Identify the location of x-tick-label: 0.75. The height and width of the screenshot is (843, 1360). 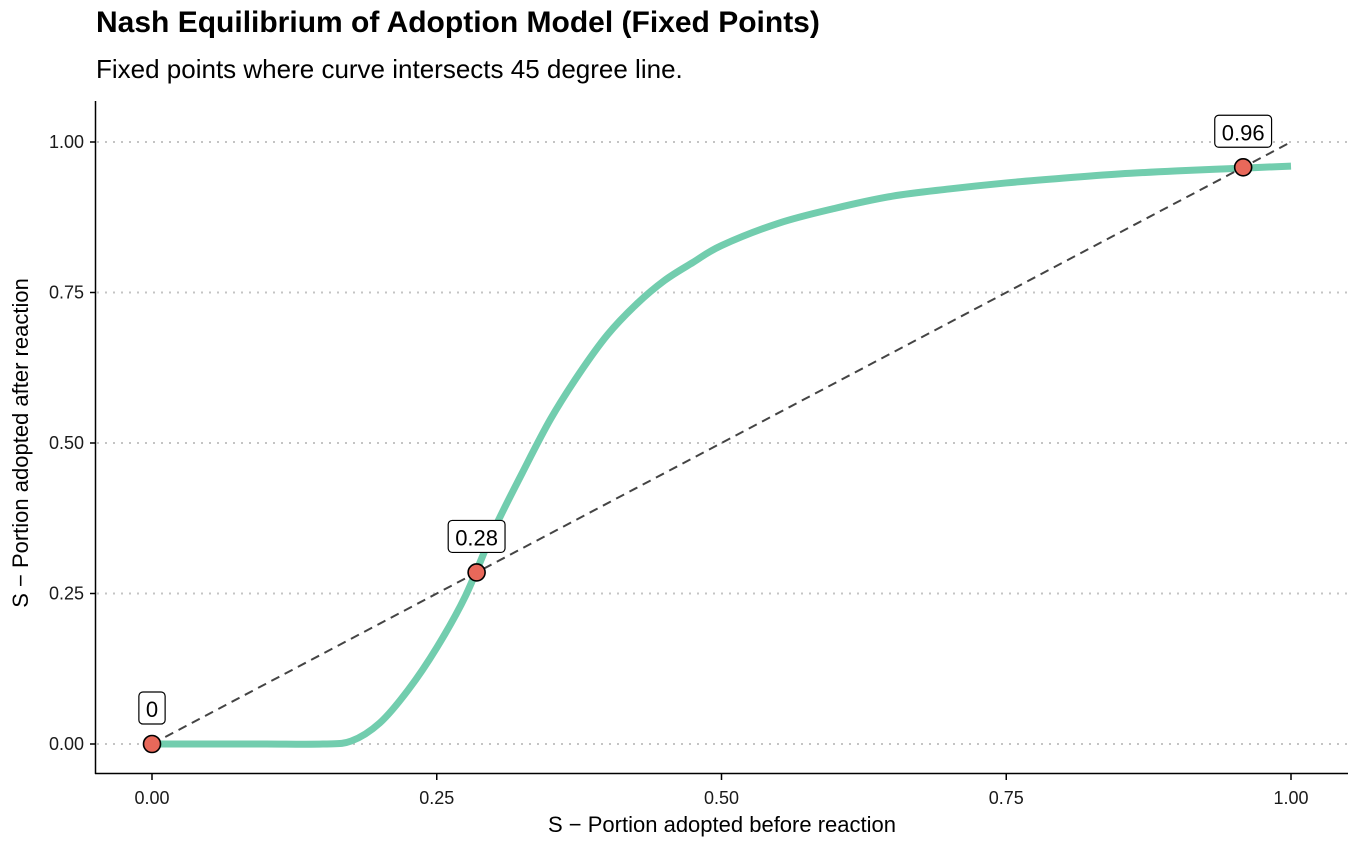
(1006, 798).